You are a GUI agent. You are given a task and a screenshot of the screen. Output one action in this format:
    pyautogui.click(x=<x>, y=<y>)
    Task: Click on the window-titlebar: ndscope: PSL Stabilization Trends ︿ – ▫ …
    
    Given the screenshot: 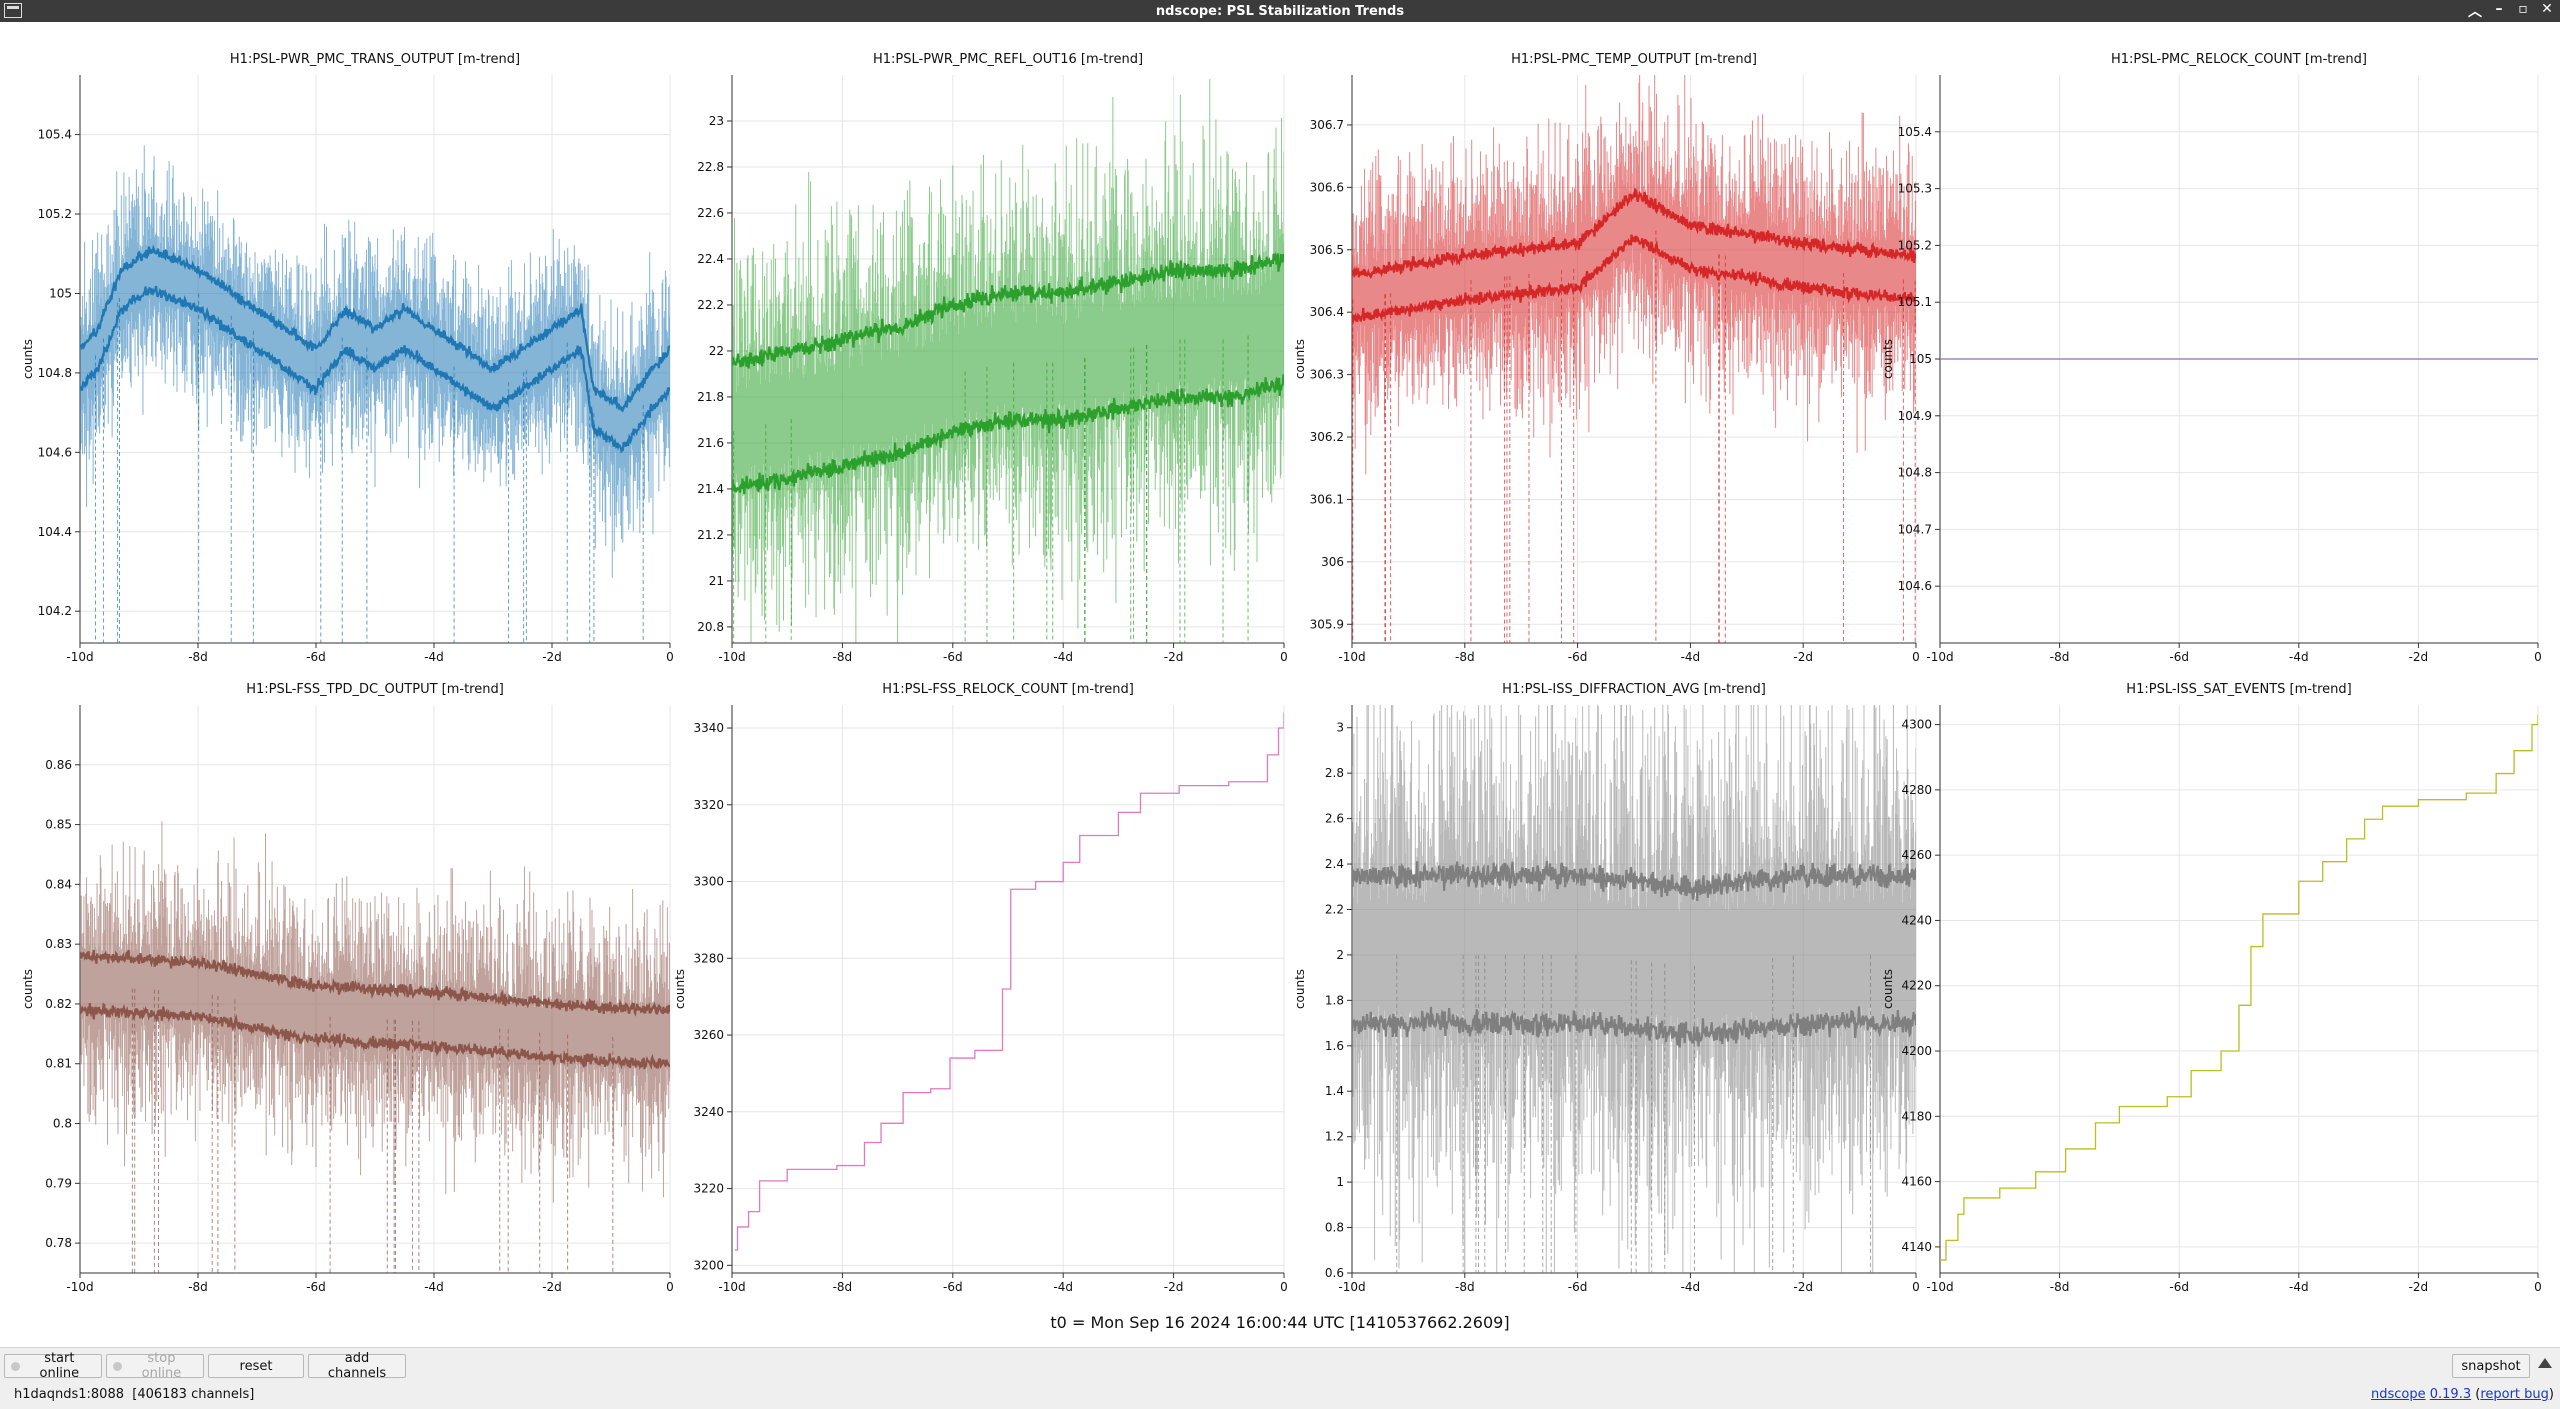 What is the action you would take?
    pyautogui.click(x=1280, y=11)
    